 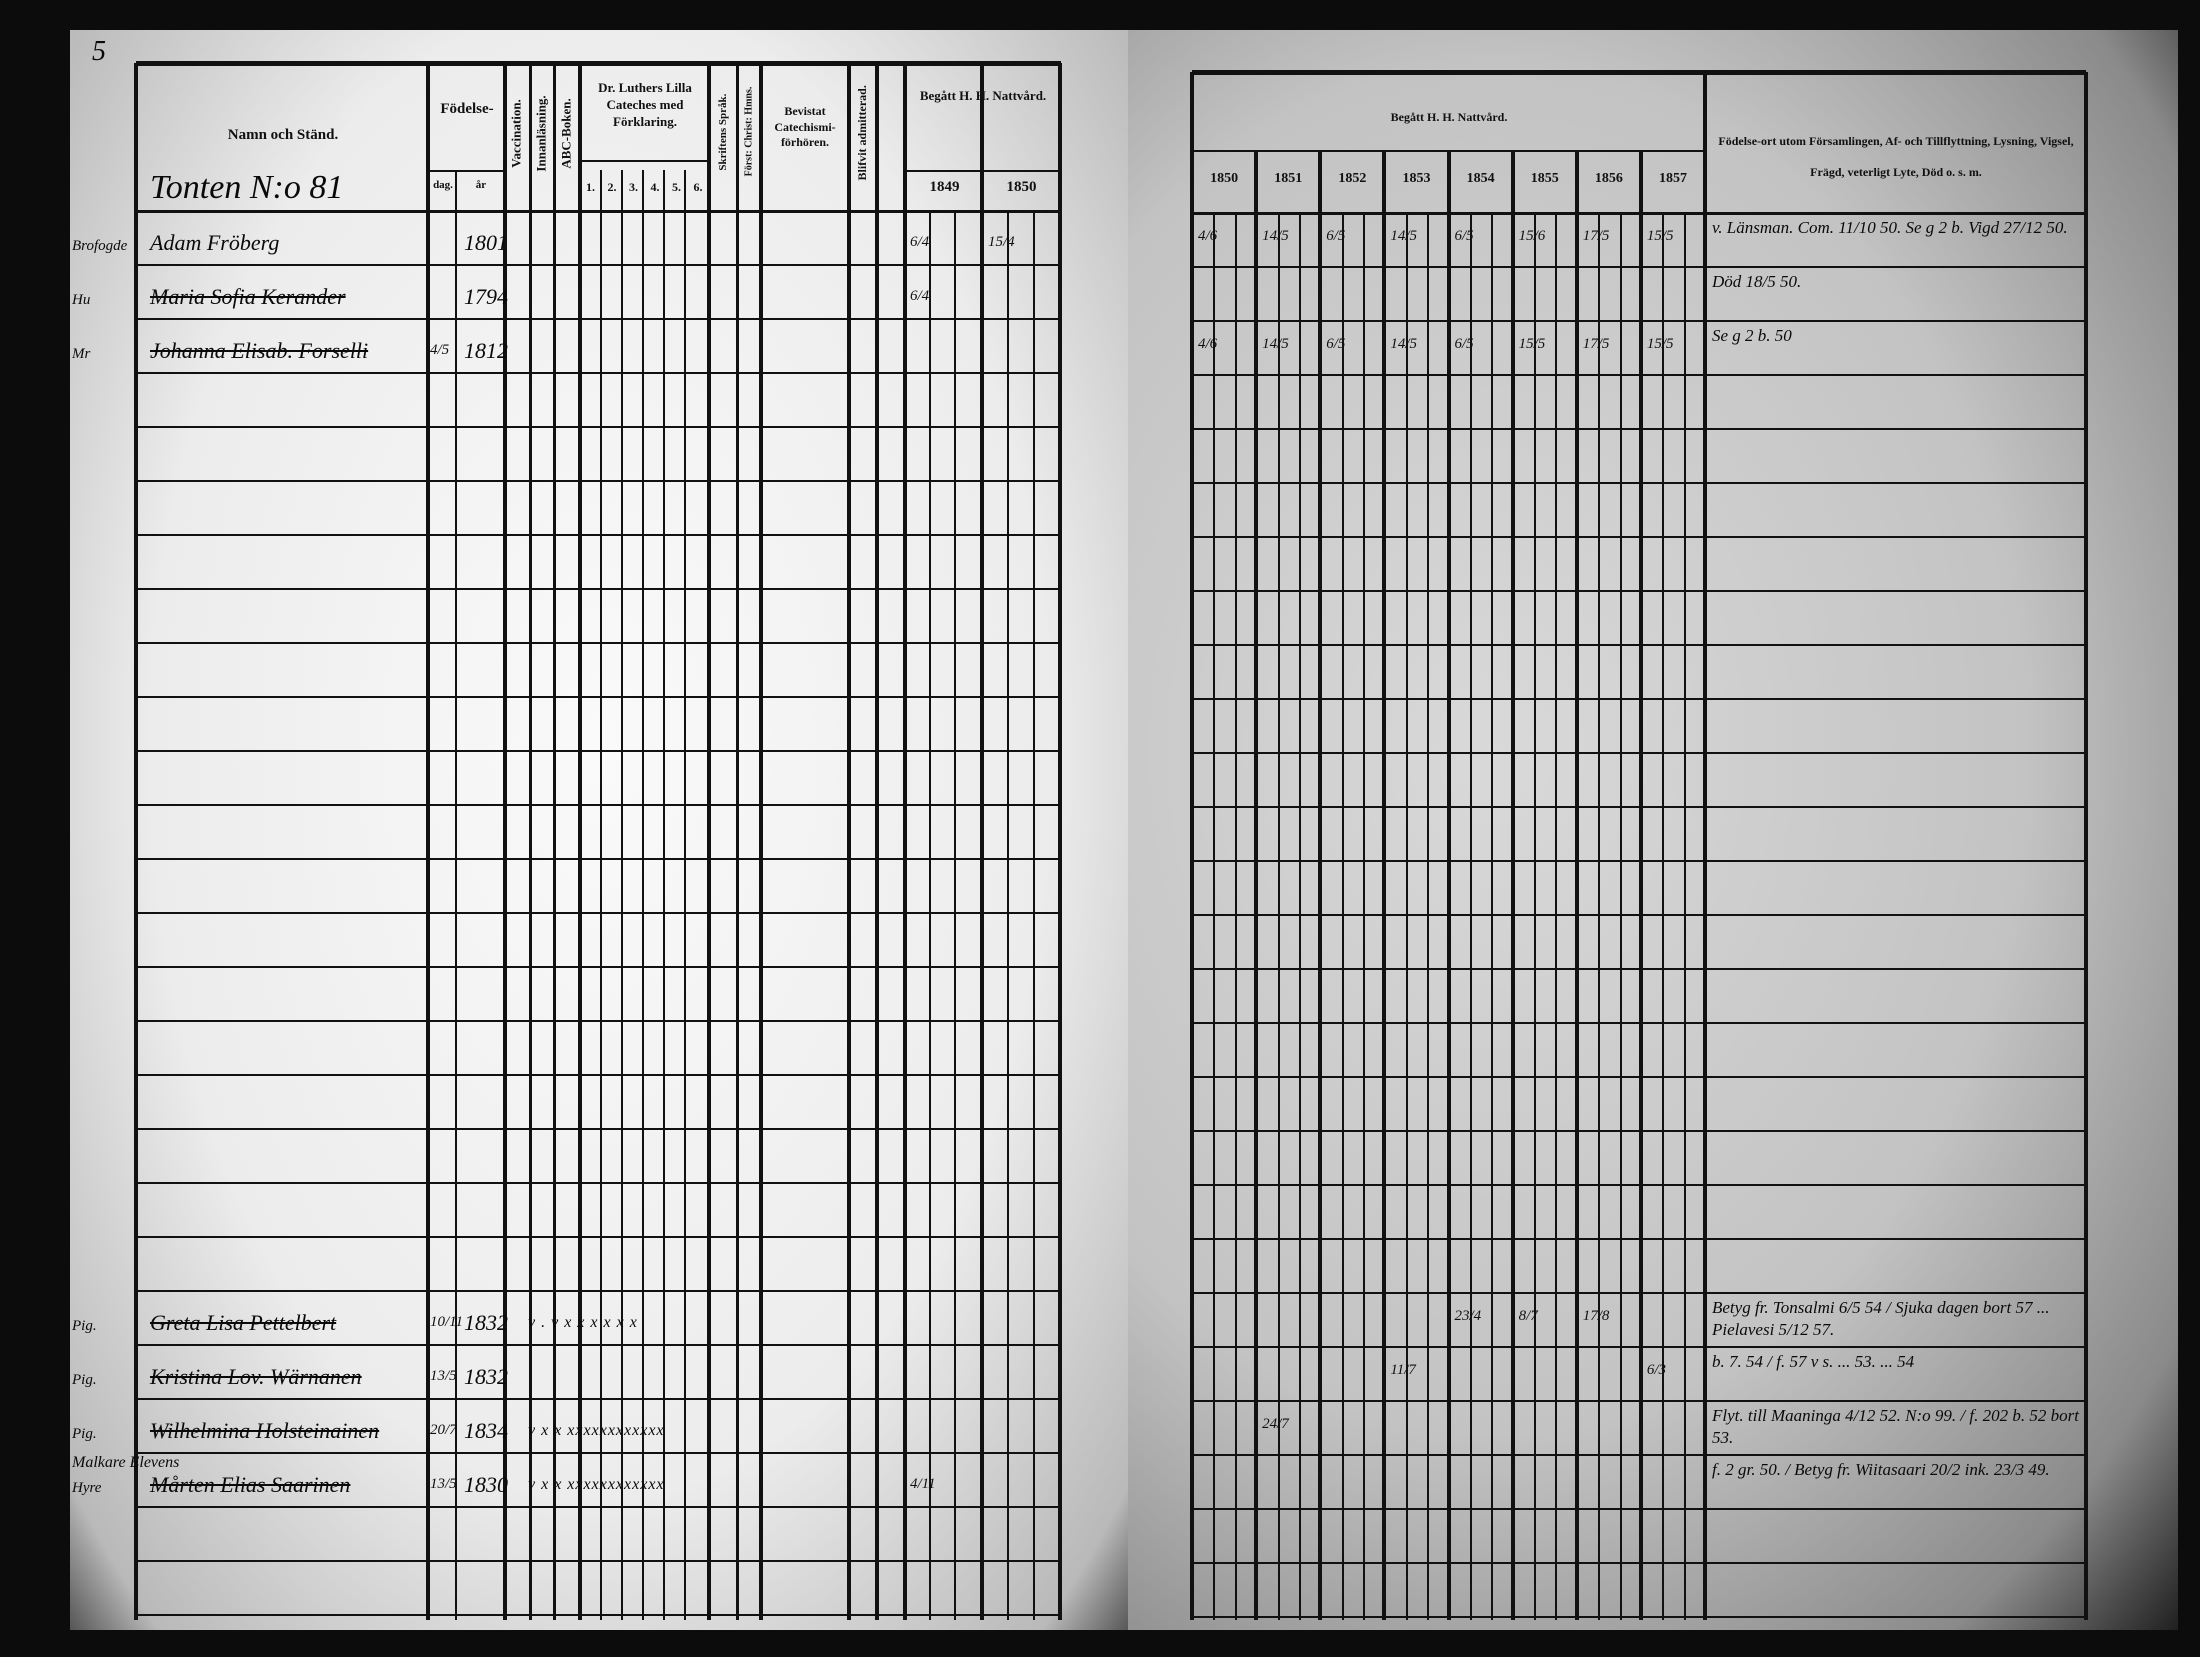 What do you see at coordinates (1001, 242) in the screenshot?
I see `entry-communion: 15/4` at bounding box center [1001, 242].